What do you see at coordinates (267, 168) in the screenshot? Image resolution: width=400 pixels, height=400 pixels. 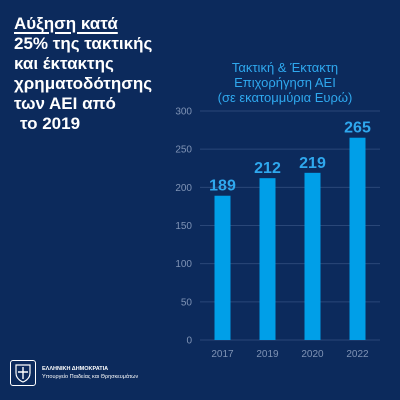 I see `data-label: 212` at bounding box center [267, 168].